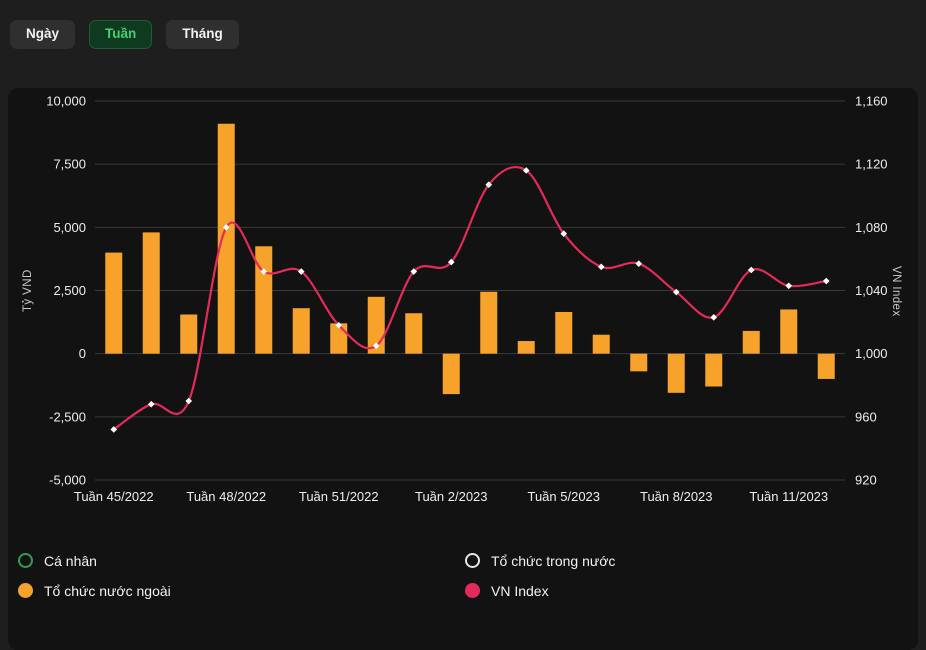 Image resolution: width=926 pixels, height=650 pixels. I want to click on x-axis-tick: Tuần 48/2022, so click(226, 496).